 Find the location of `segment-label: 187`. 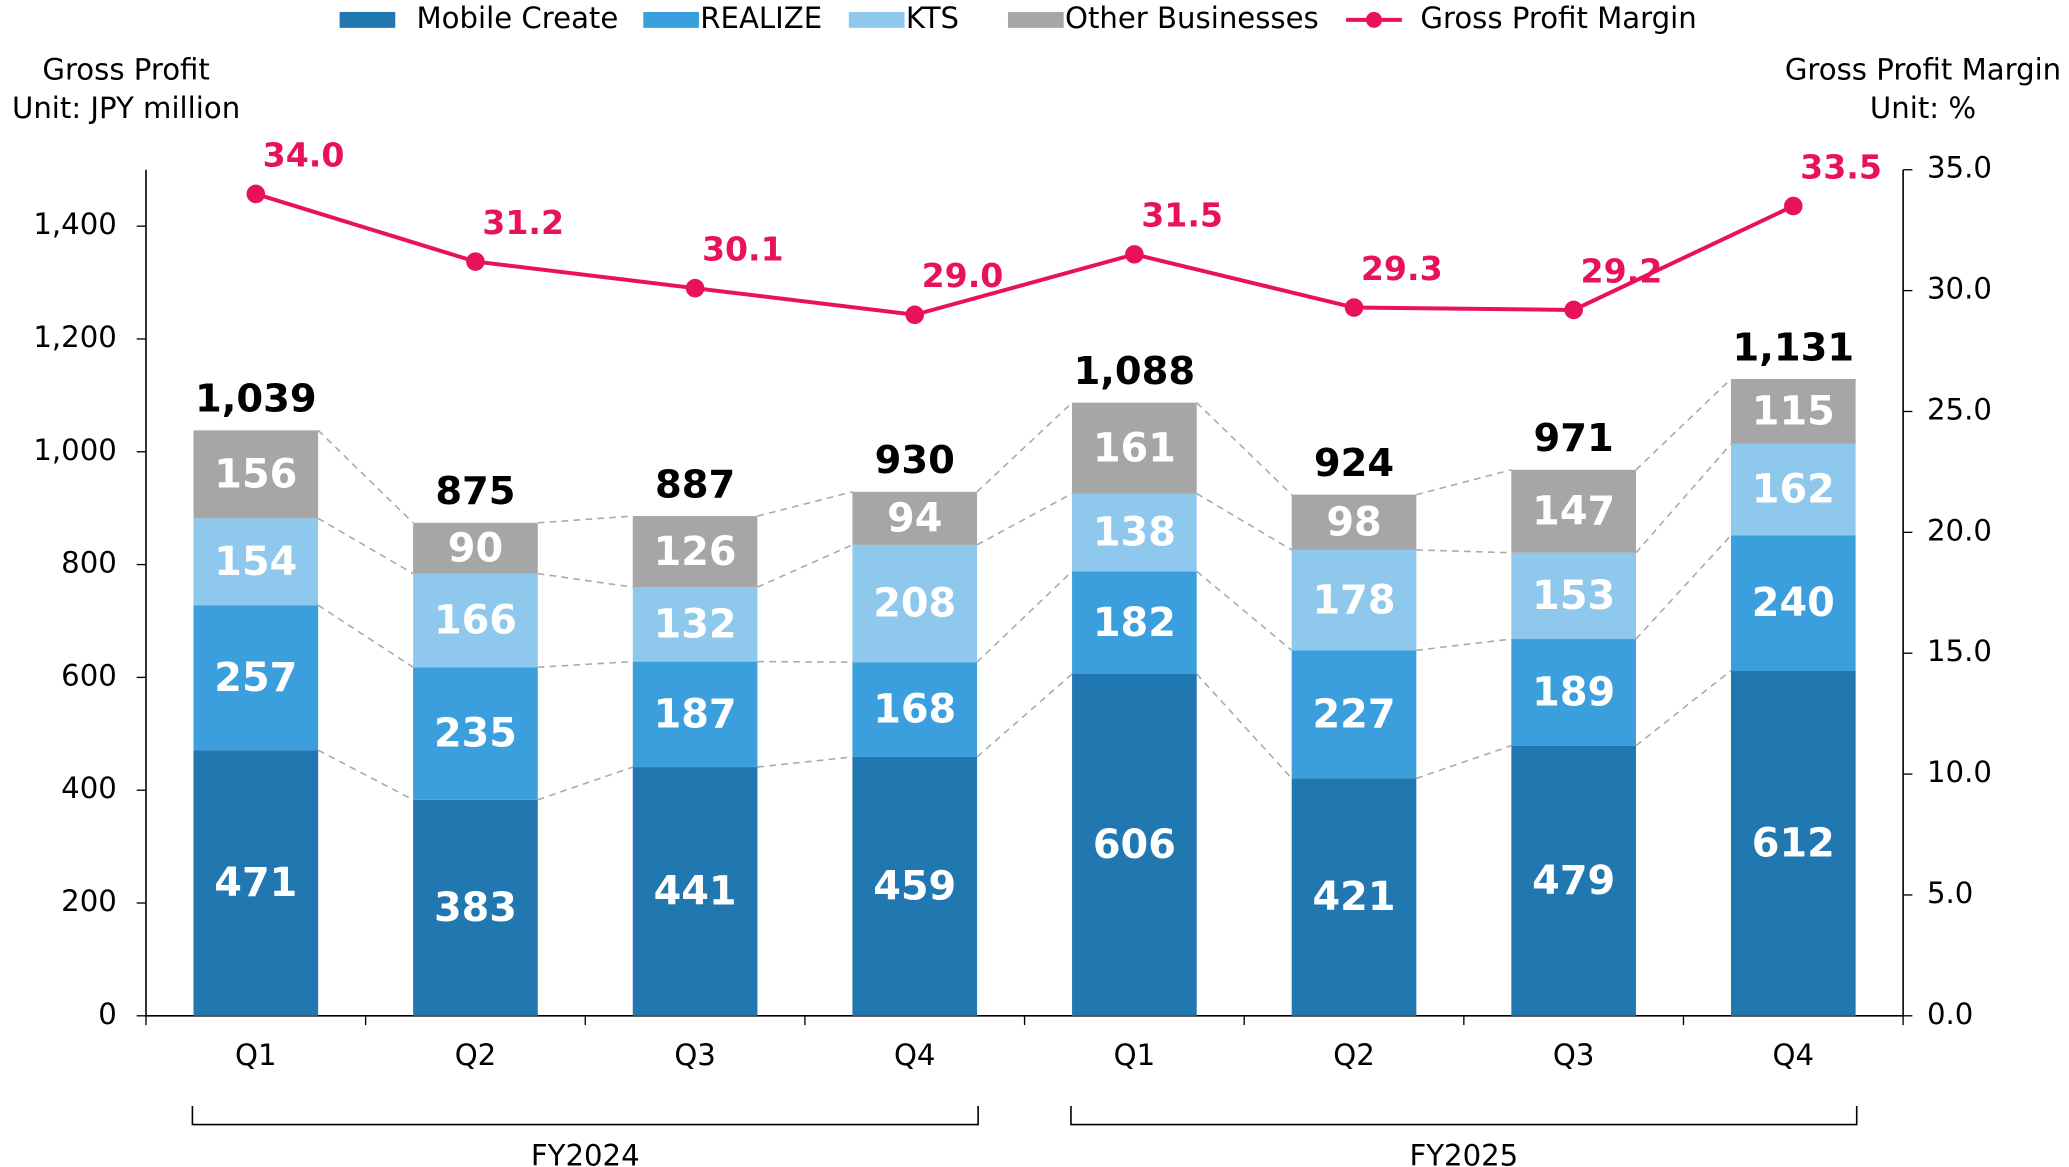

segment-label: 187 is located at coordinates (695, 714).